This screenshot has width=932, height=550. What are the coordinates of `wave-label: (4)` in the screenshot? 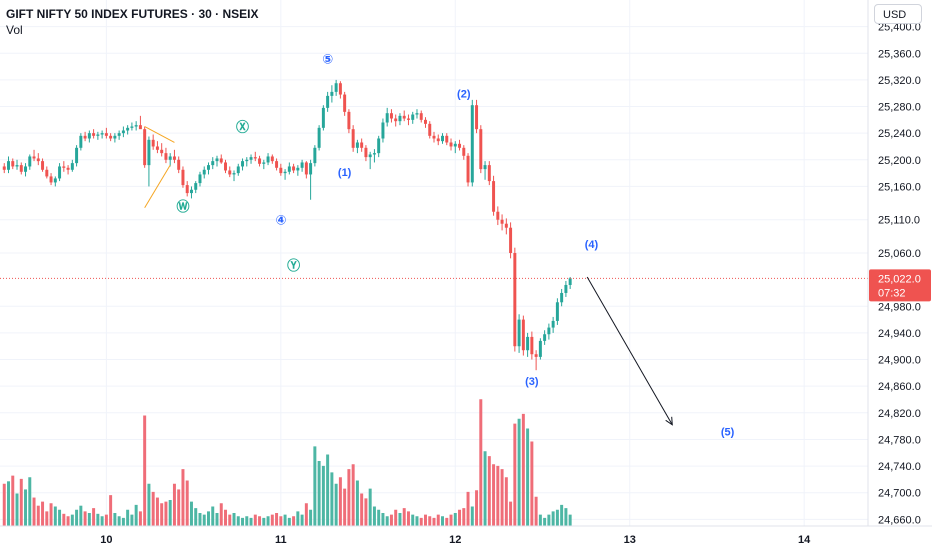 It's located at (592, 245).